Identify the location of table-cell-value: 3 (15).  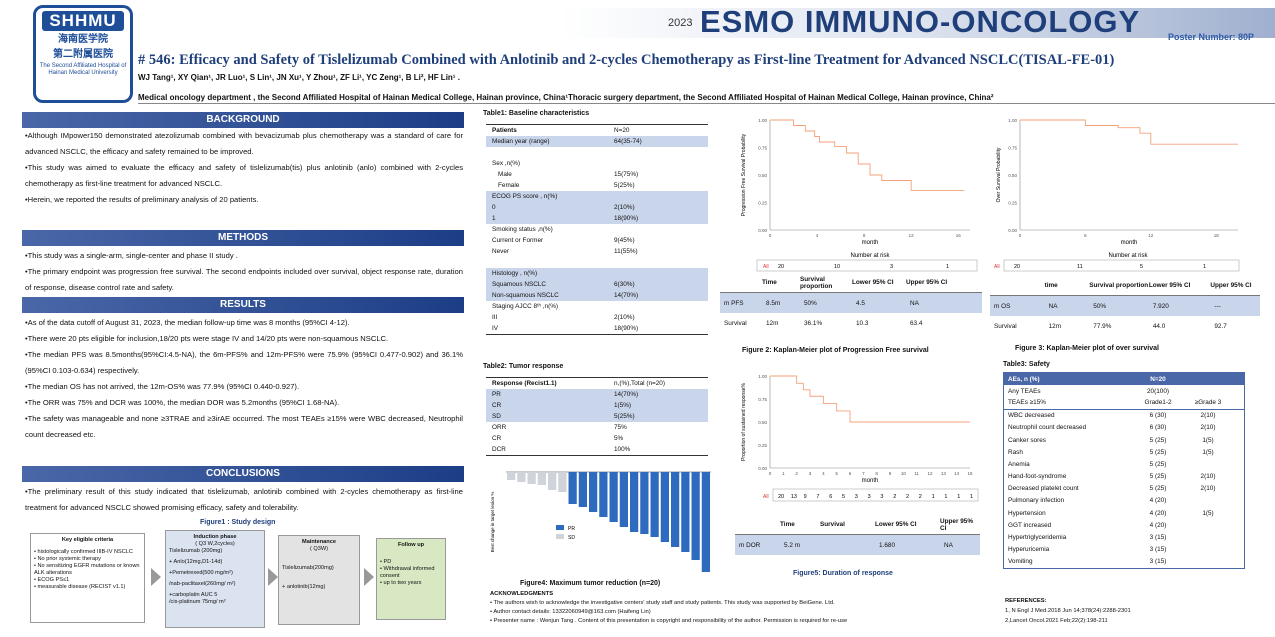
(1158, 562).